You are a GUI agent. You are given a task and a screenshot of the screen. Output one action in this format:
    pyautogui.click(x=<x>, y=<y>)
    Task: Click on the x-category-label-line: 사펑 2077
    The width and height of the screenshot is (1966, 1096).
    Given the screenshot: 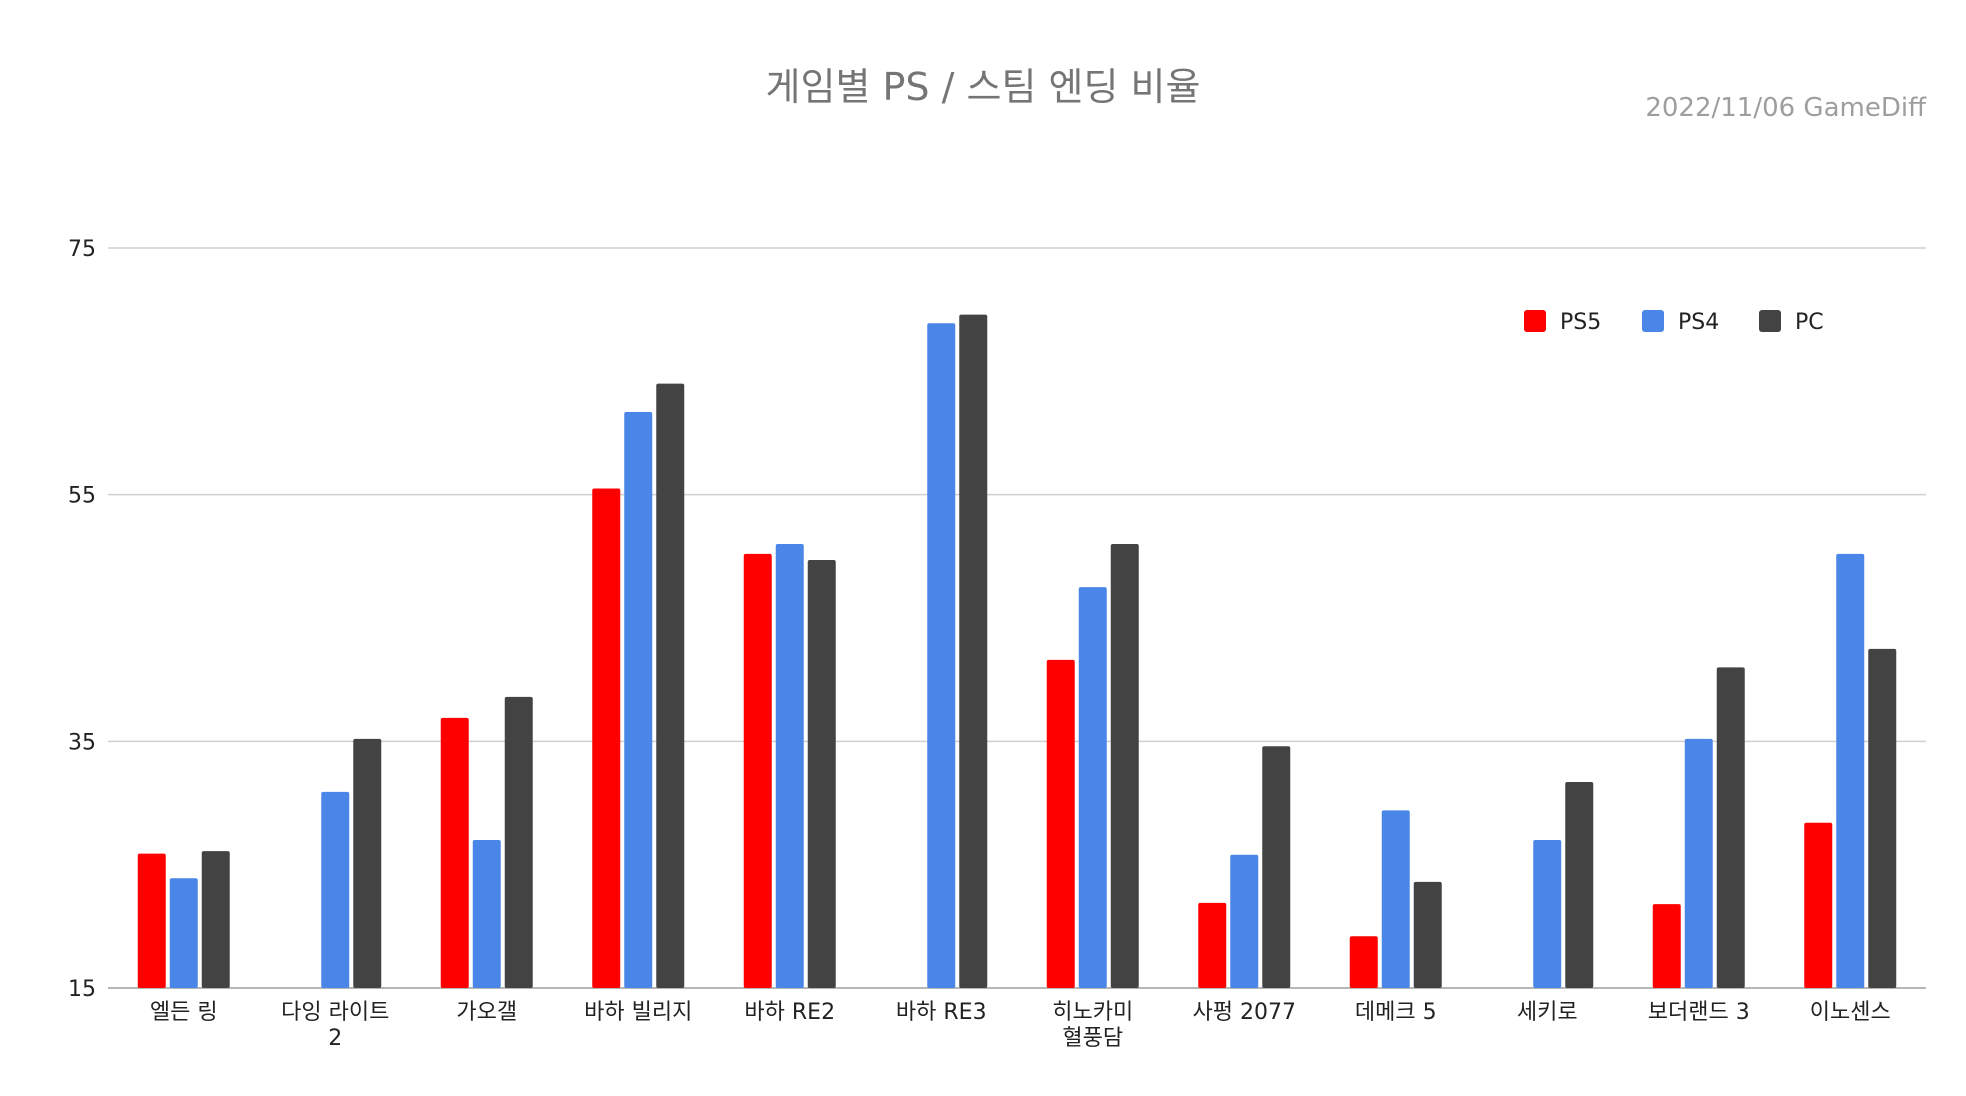 What is the action you would take?
    pyautogui.click(x=1244, y=1012)
    